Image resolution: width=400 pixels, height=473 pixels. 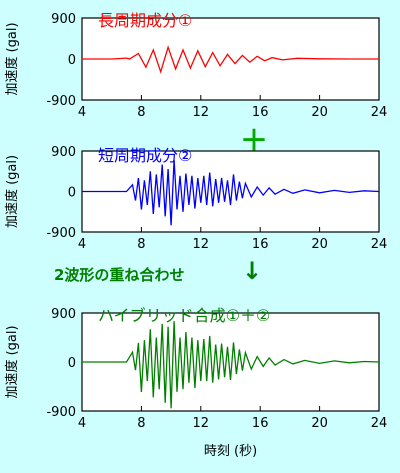 I want to click on plus-sign: ＋, so click(x=254, y=140).